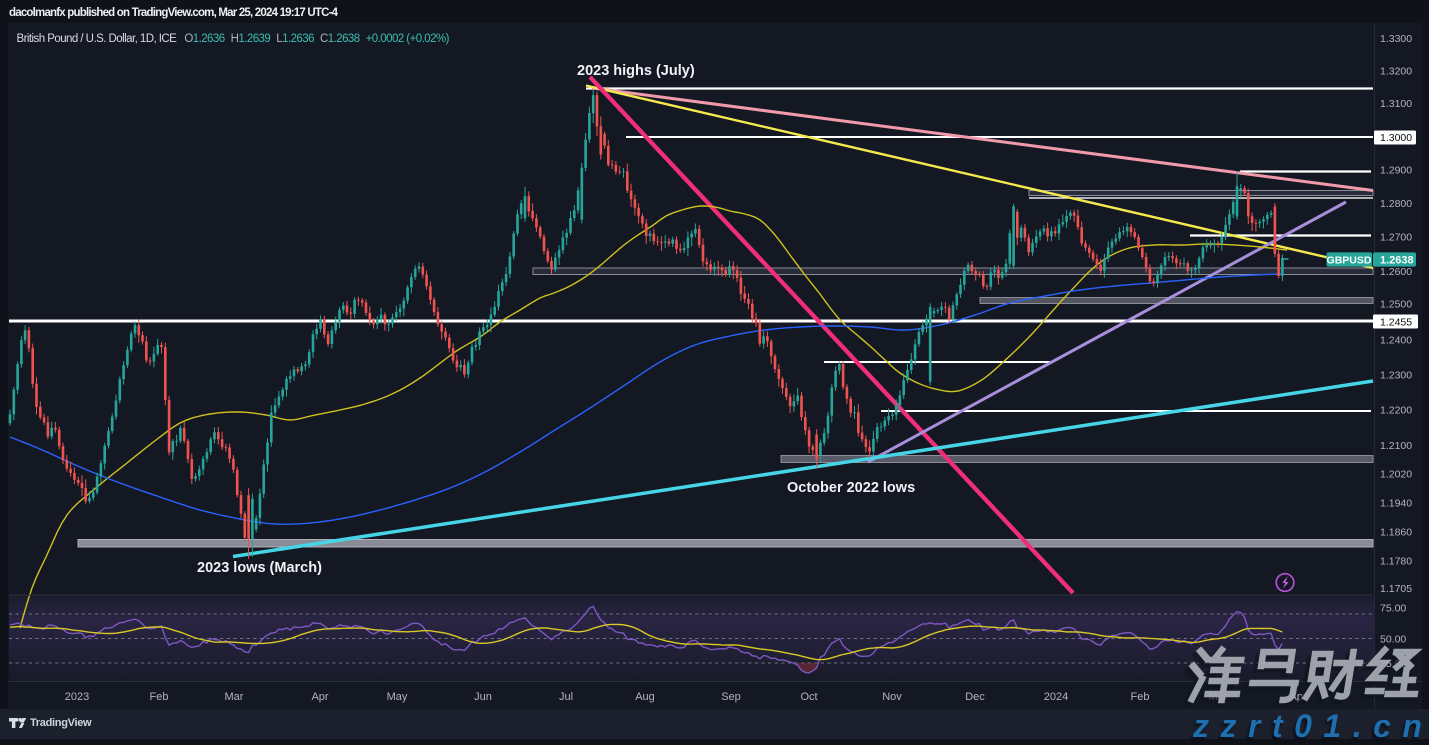 Image resolution: width=1429 pixels, height=745 pixels. I want to click on svg-text: May, so click(397, 697).